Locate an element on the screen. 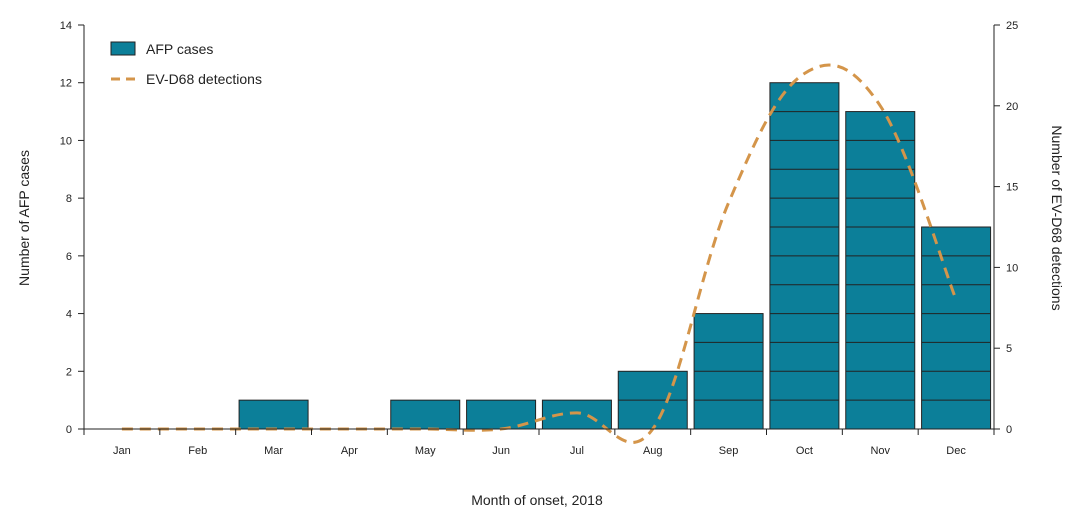  bar-may is located at coordinates (425, 414).